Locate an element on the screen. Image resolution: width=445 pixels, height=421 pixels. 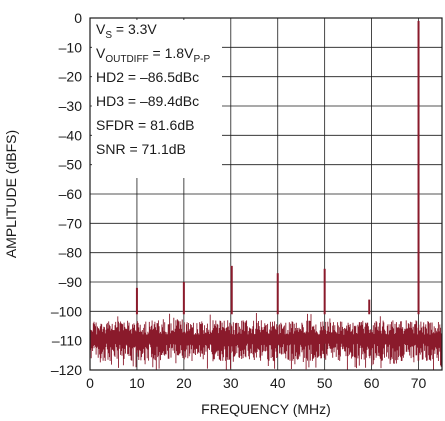
y-tick-label: –80 is located at coordinates (71, 253).